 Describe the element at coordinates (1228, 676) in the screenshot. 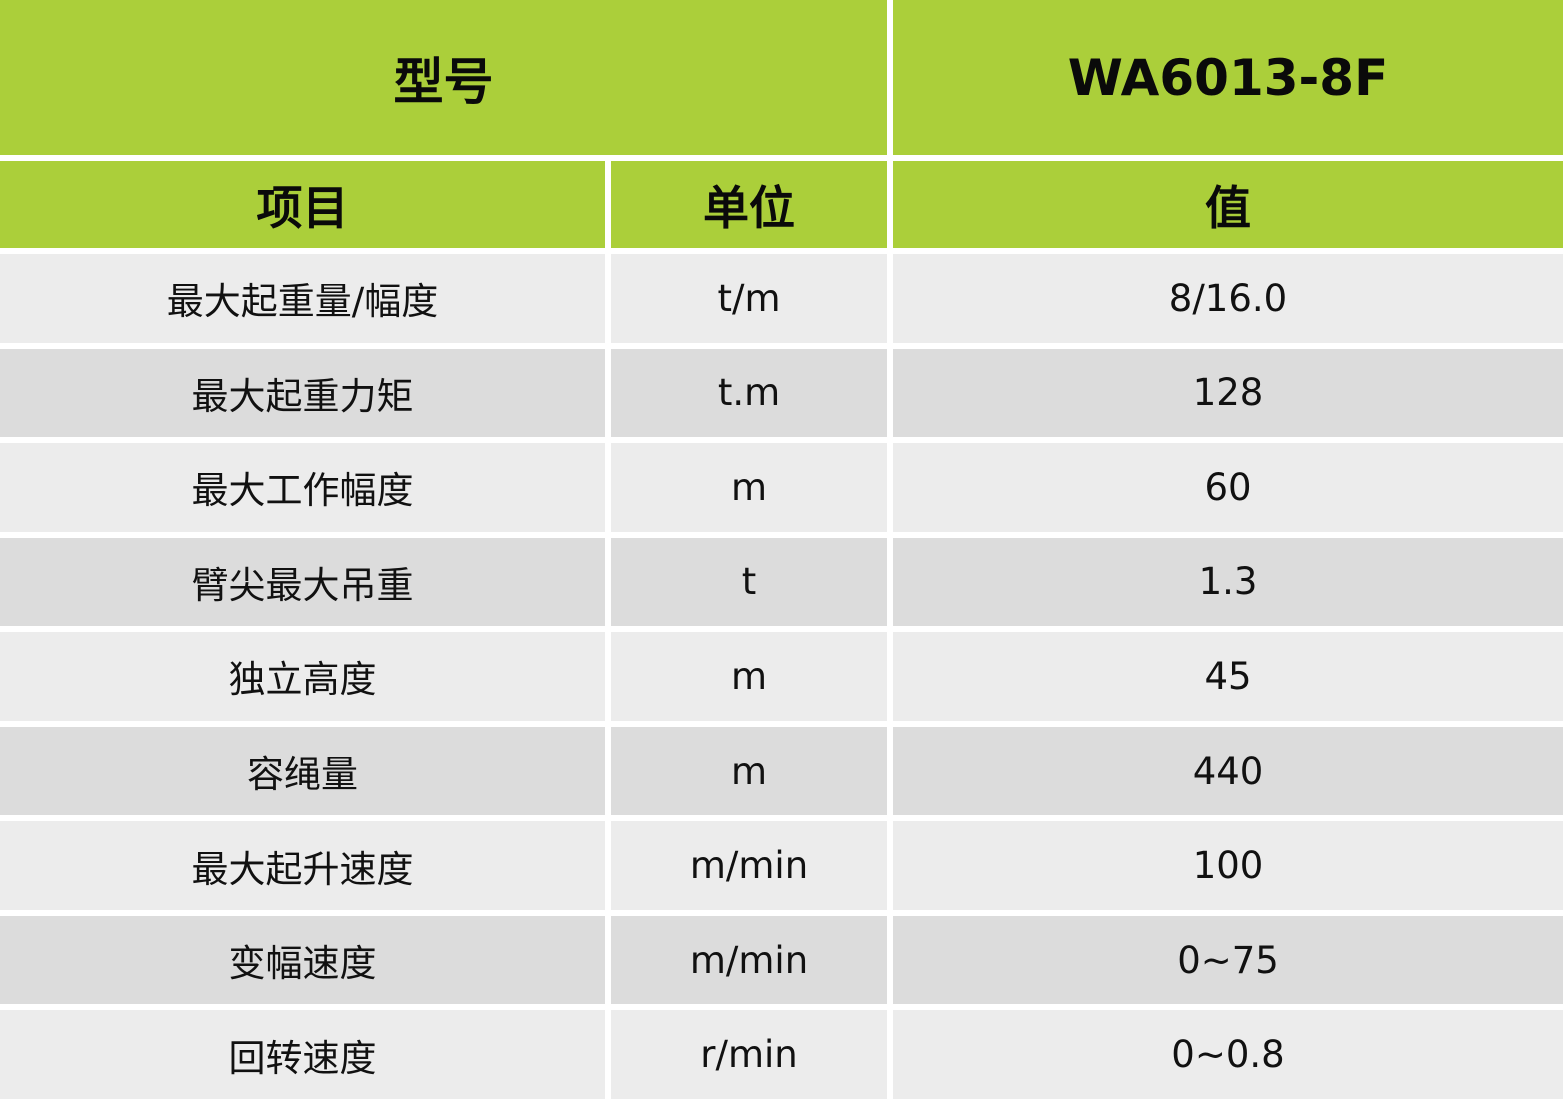

I see `table-cell-value: 45` at that location.